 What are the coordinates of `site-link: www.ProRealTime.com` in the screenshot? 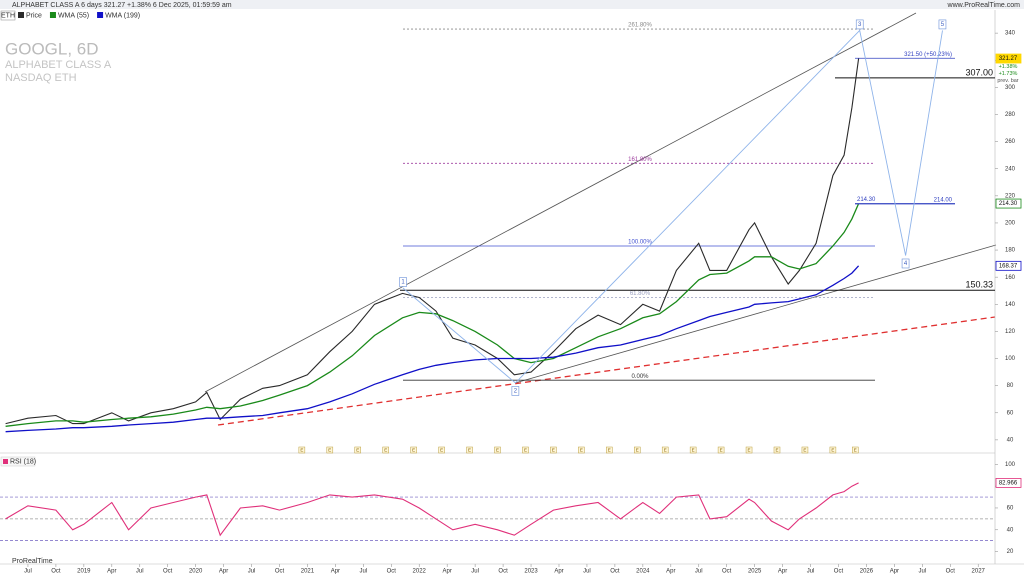 It's located at (984, 5).